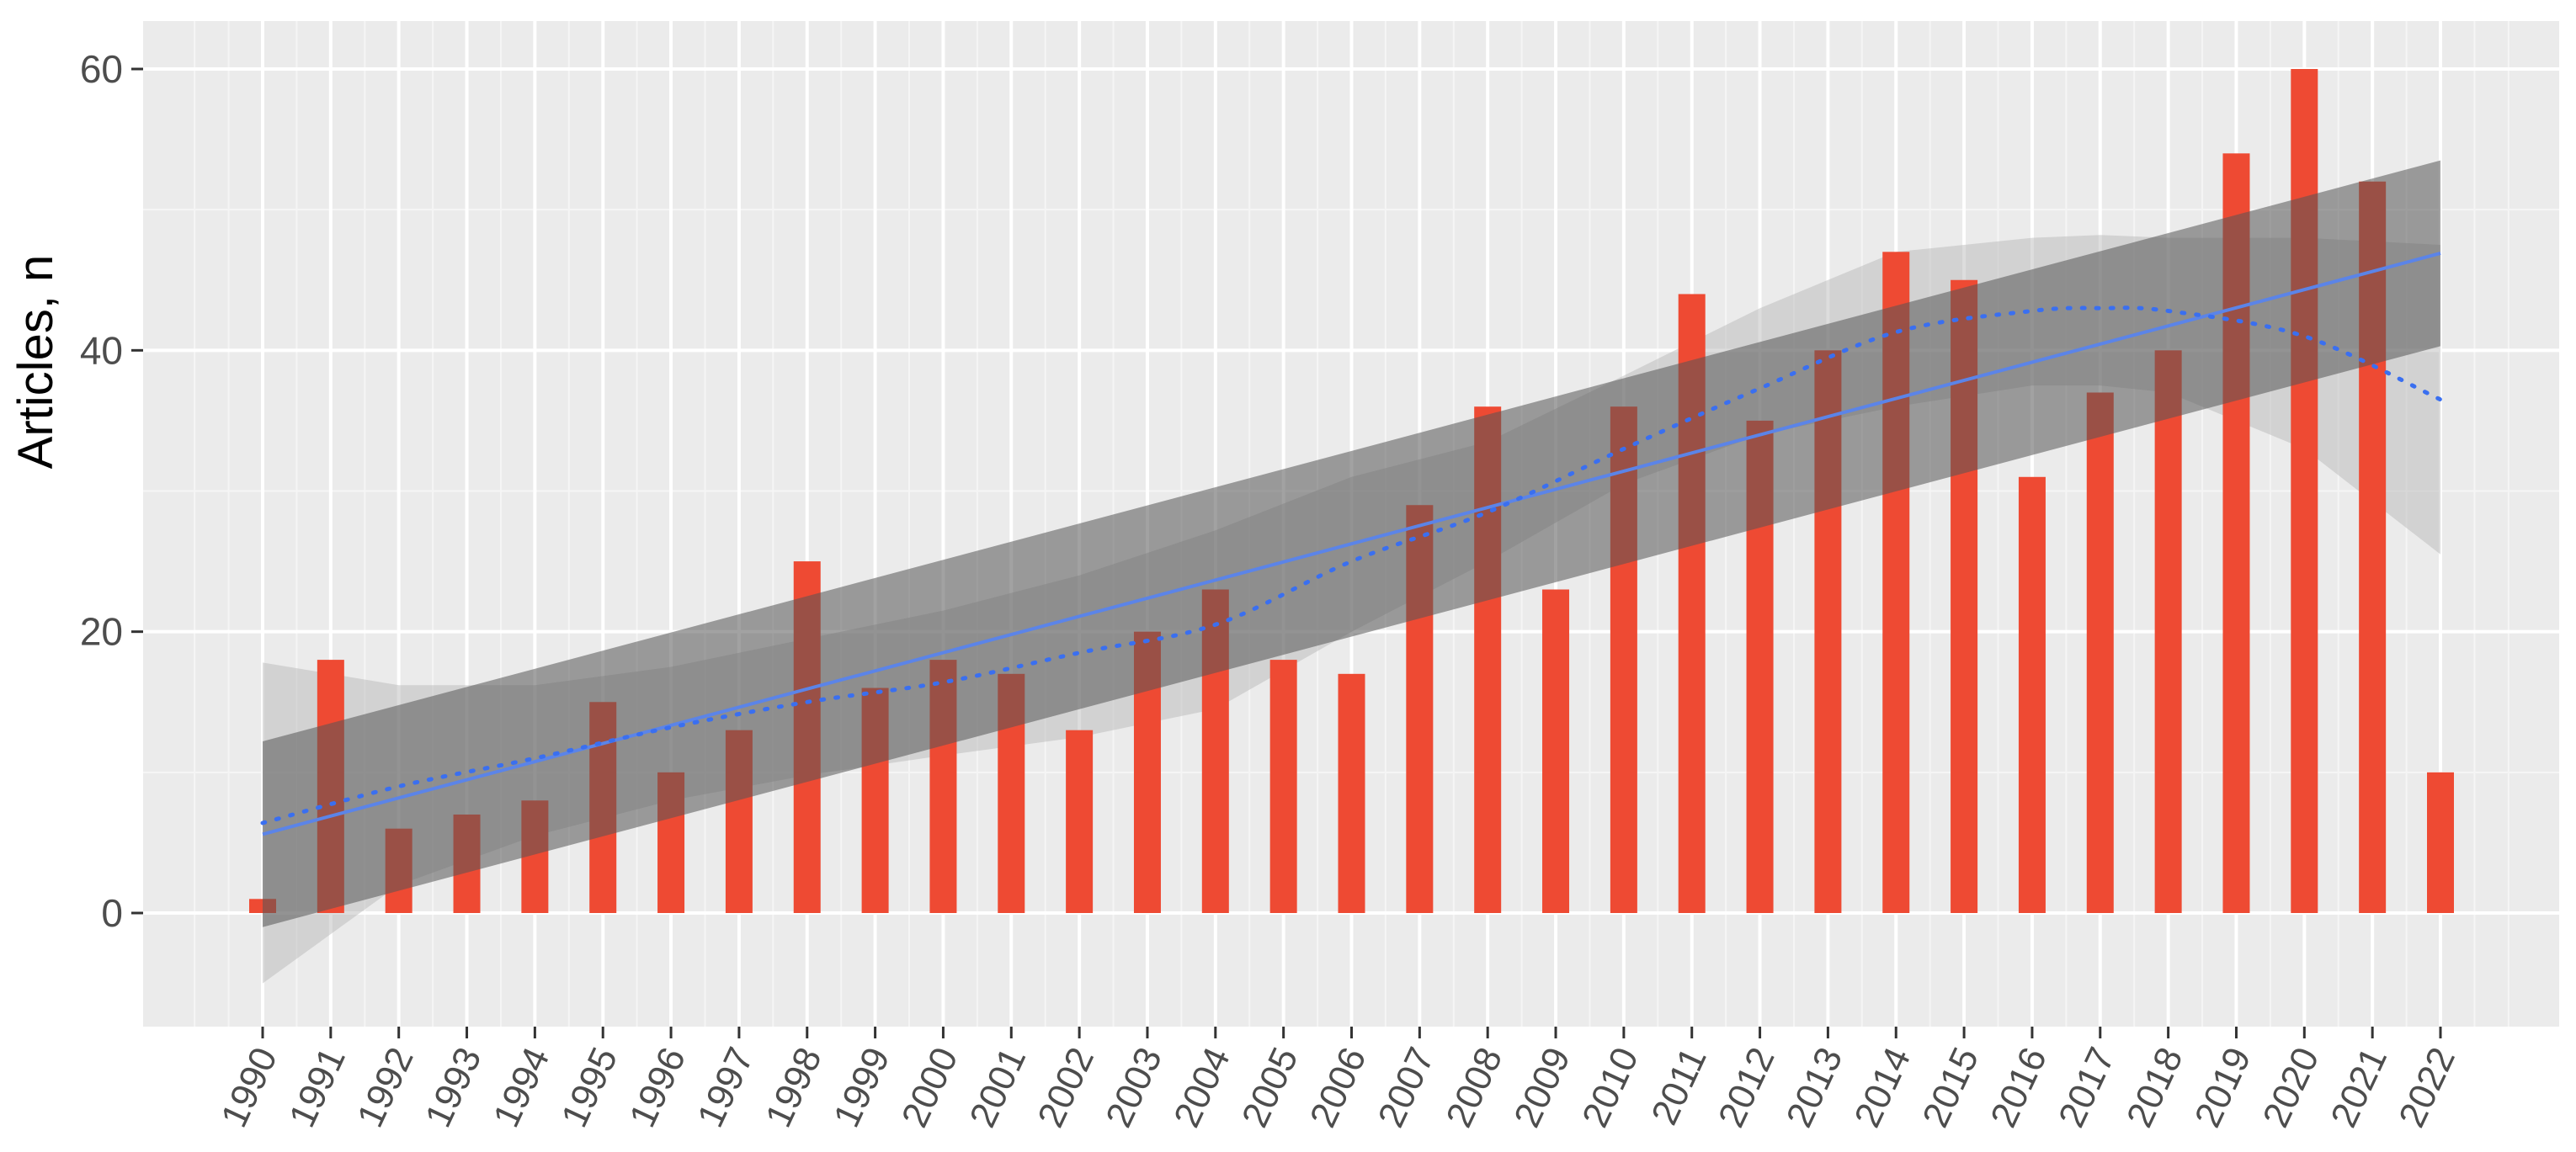 This screenshot has height=1152, width=2576. What do you see at coordinates (726, 1087) in the screenshot?
I see `x-tick-label: 1997` at bounding box center [726, 1087].